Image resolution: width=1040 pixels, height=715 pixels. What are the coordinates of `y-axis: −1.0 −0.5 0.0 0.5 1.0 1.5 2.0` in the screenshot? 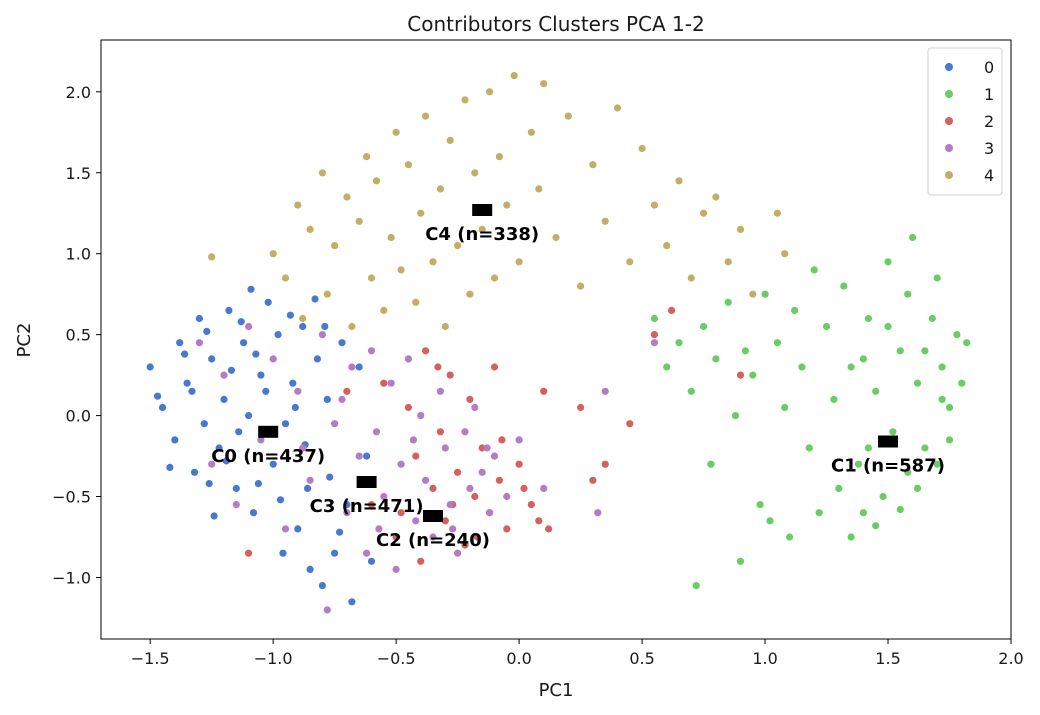 It's located at (76, 335).